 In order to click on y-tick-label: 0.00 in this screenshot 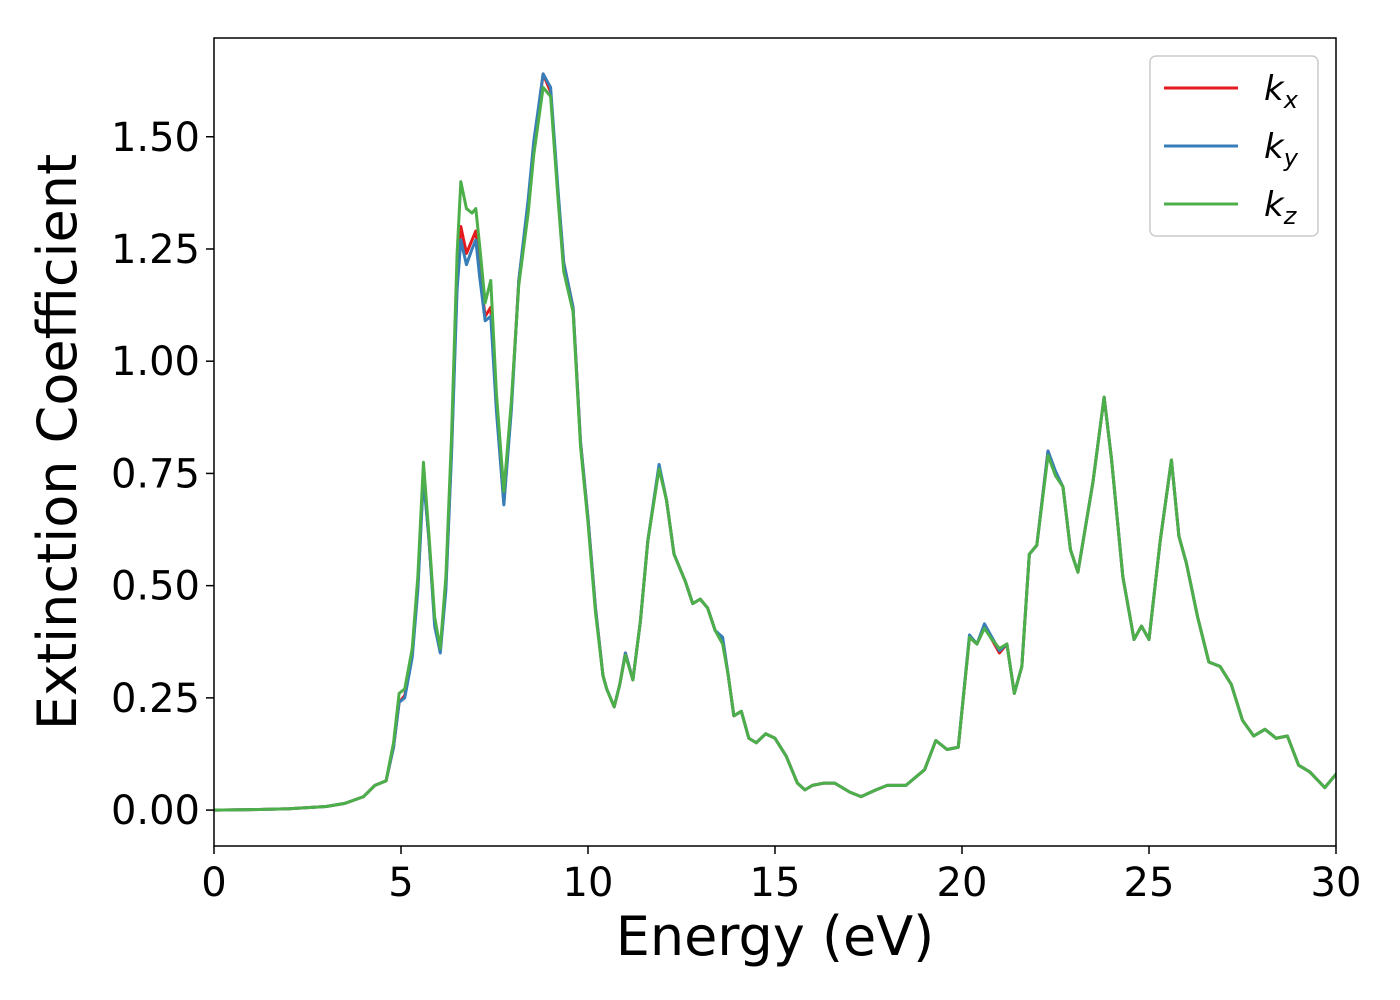, I will do `click(155, 811)`.